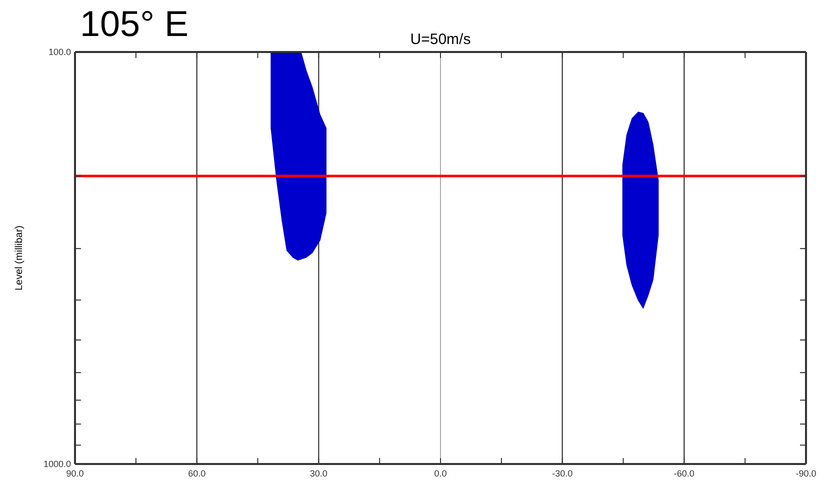 The height and width of the screenshot is (486, 821). What do you see at coordinates (75, 473) in the screenshot?
I see `x-tick-label: 90.0` at bounding box center [75, 473].